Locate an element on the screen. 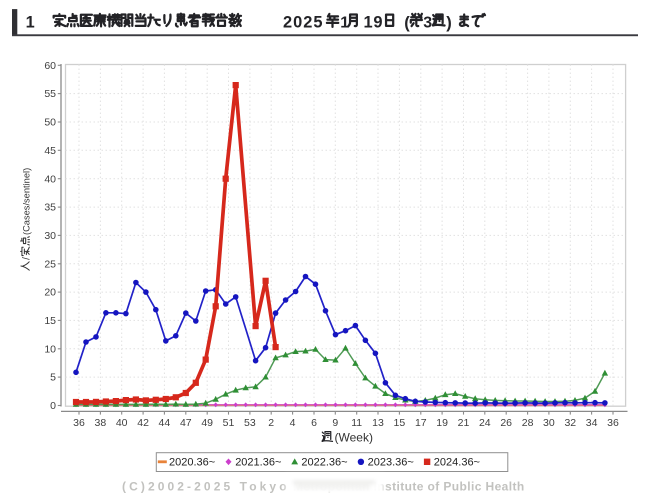  svg-text: (Week) is located at coordinates (354, 438).